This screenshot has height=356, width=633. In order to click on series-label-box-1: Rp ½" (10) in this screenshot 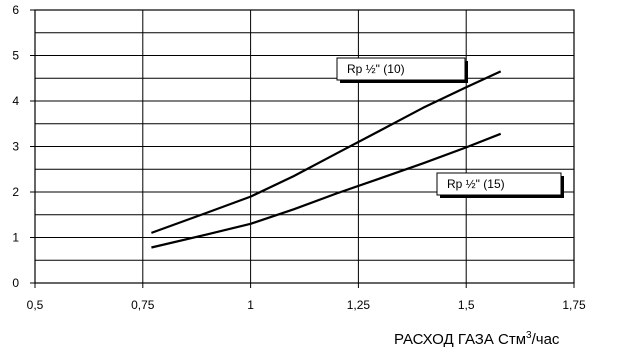, I will do `click(402, 70)`.